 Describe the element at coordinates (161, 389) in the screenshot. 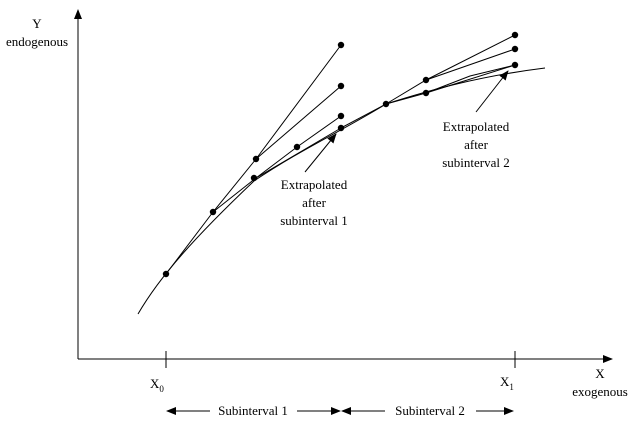

I see `x0-label-sub: 0` at that location.